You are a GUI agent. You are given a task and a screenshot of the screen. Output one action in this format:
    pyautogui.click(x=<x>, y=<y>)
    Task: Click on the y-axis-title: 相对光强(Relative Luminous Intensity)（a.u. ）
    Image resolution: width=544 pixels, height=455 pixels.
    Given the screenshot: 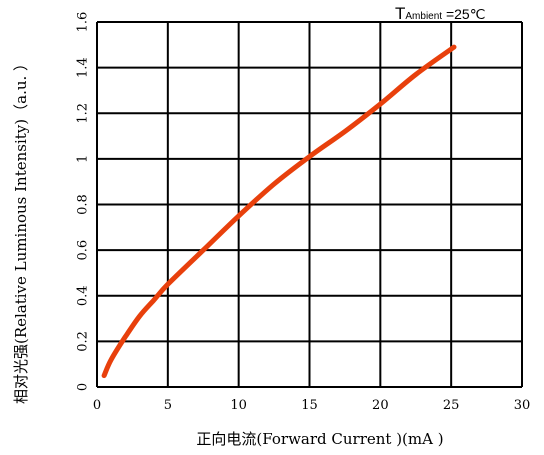 What is the action you would take?
    pyautogui.click(x=21, y=230)
    